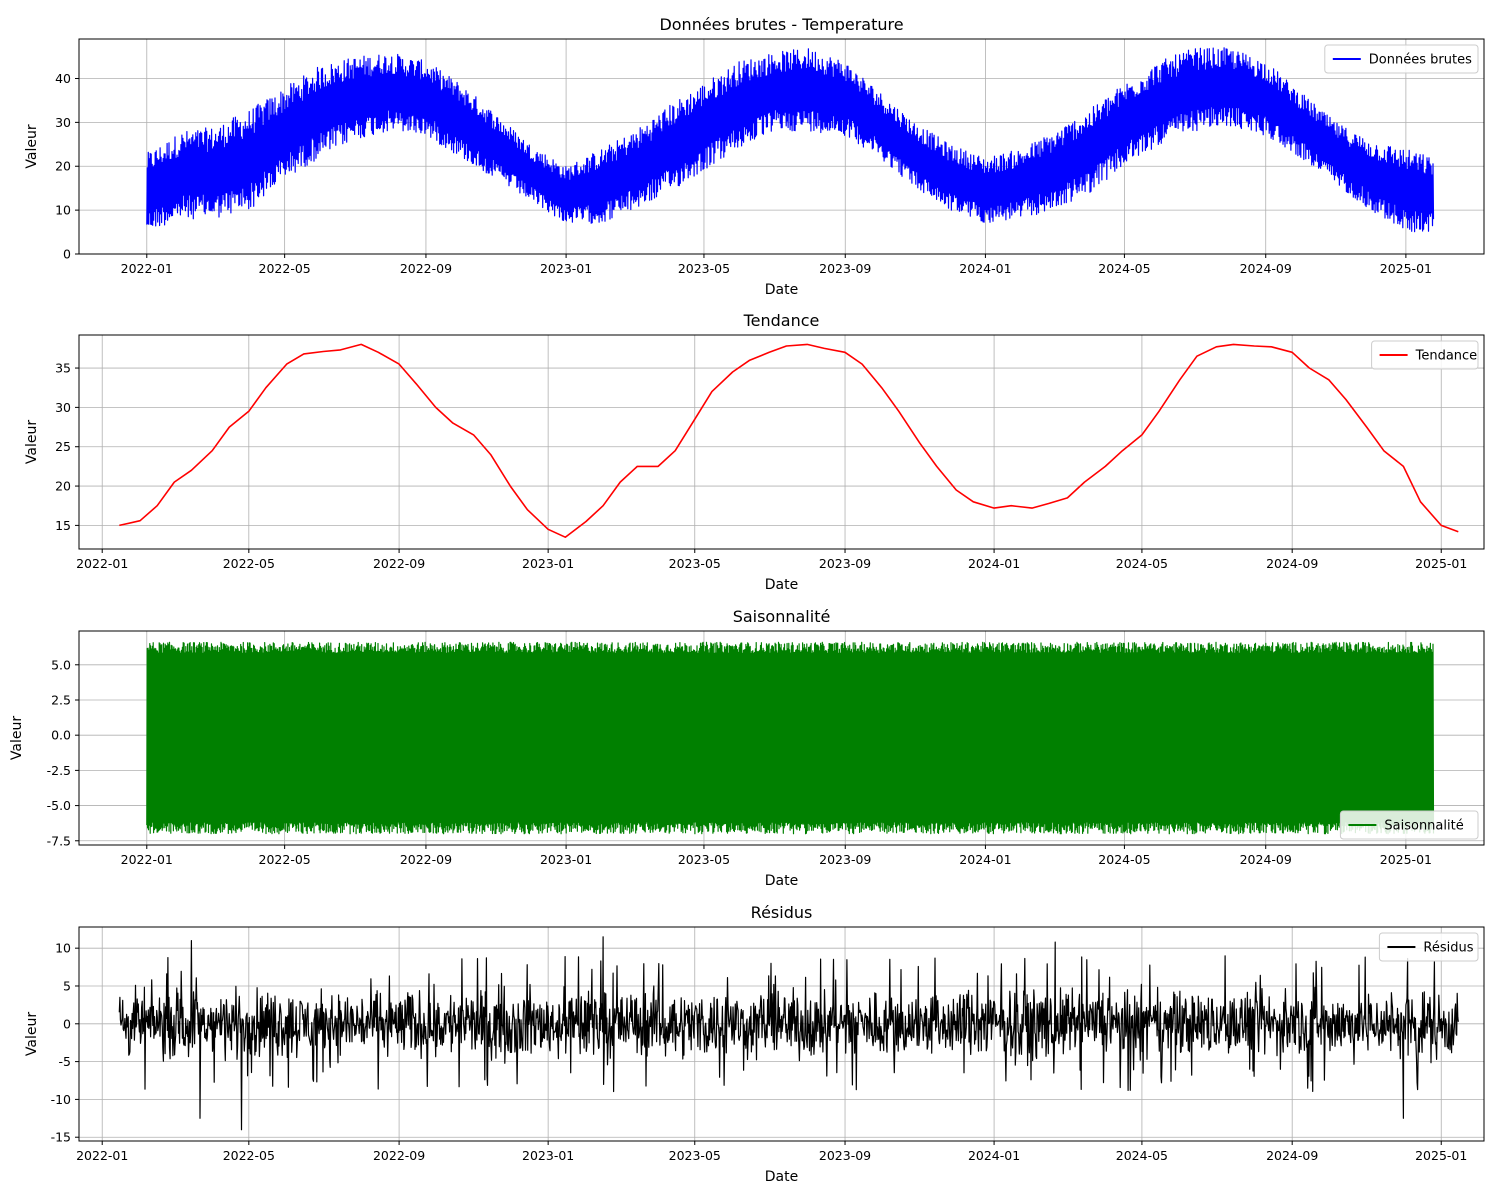 This screenshot has height=1200, width=1500. Describe the element at coordinates (67, 985) in the screenshot. I see `y-tick-label: 5` at that location.